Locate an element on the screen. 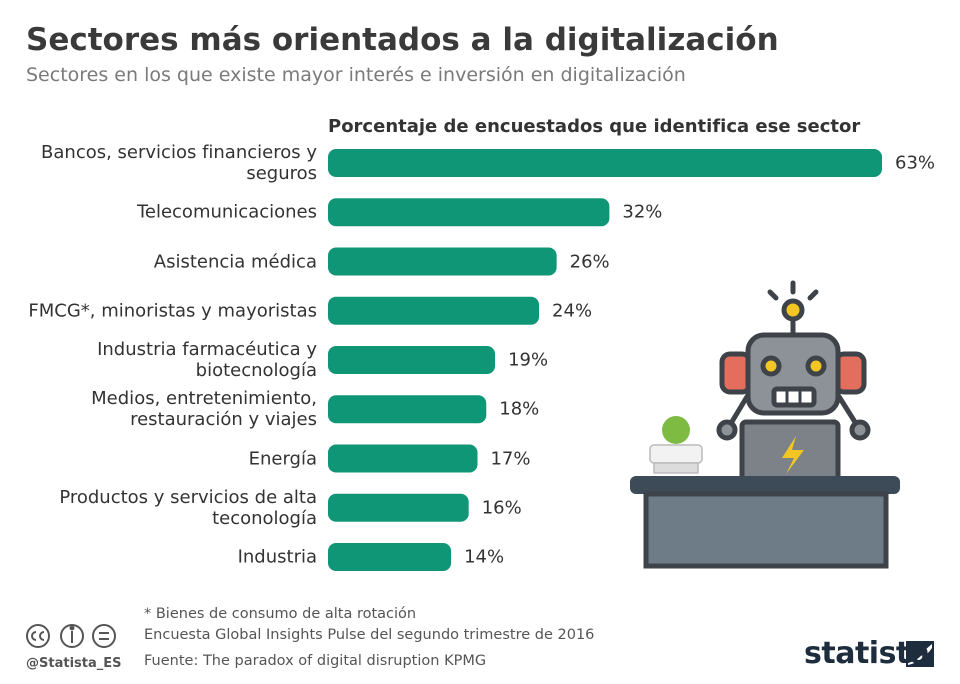  footnote: * Bienes de consumo de alta rotación is located at coordinates (280, 614).